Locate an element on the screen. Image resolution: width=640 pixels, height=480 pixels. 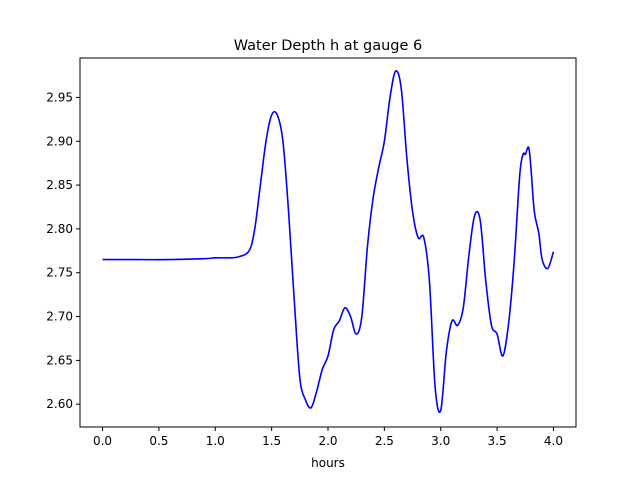
y-tick-label: 2.60 is located at coordinates (59, 404).